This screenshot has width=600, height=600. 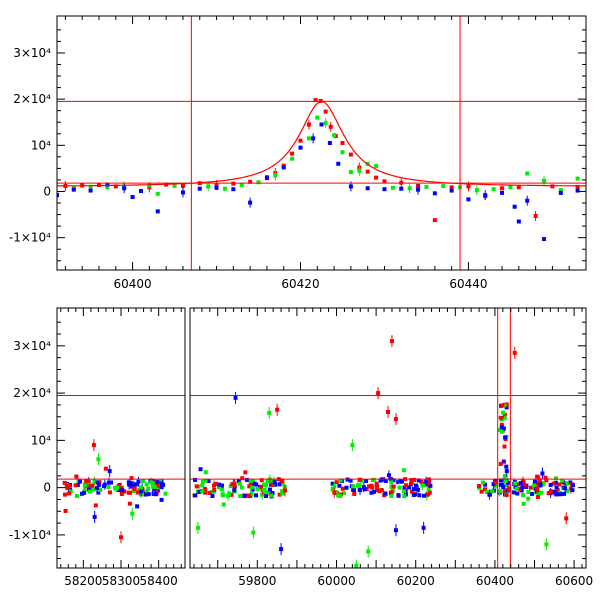 I want to click on y-tick-label: -1×10⁴, so click(x=30, y=238).